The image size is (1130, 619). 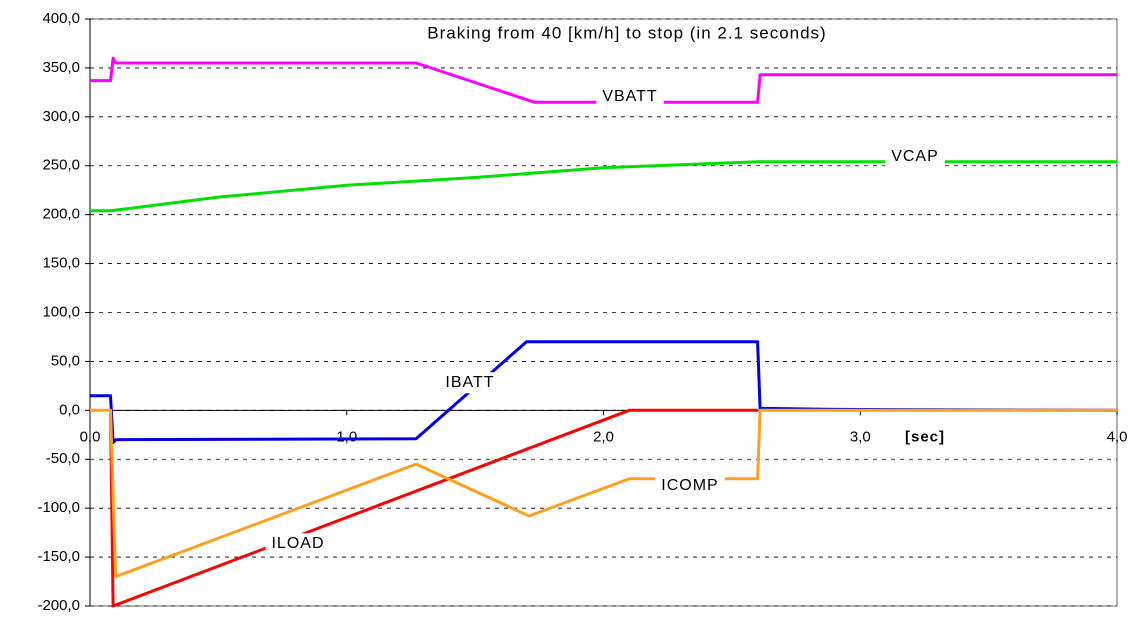 What do you see at coordinates (61, 18) in the screenshot?
I see `y-tick-label: 400,0` at bounding box center [61, 18].